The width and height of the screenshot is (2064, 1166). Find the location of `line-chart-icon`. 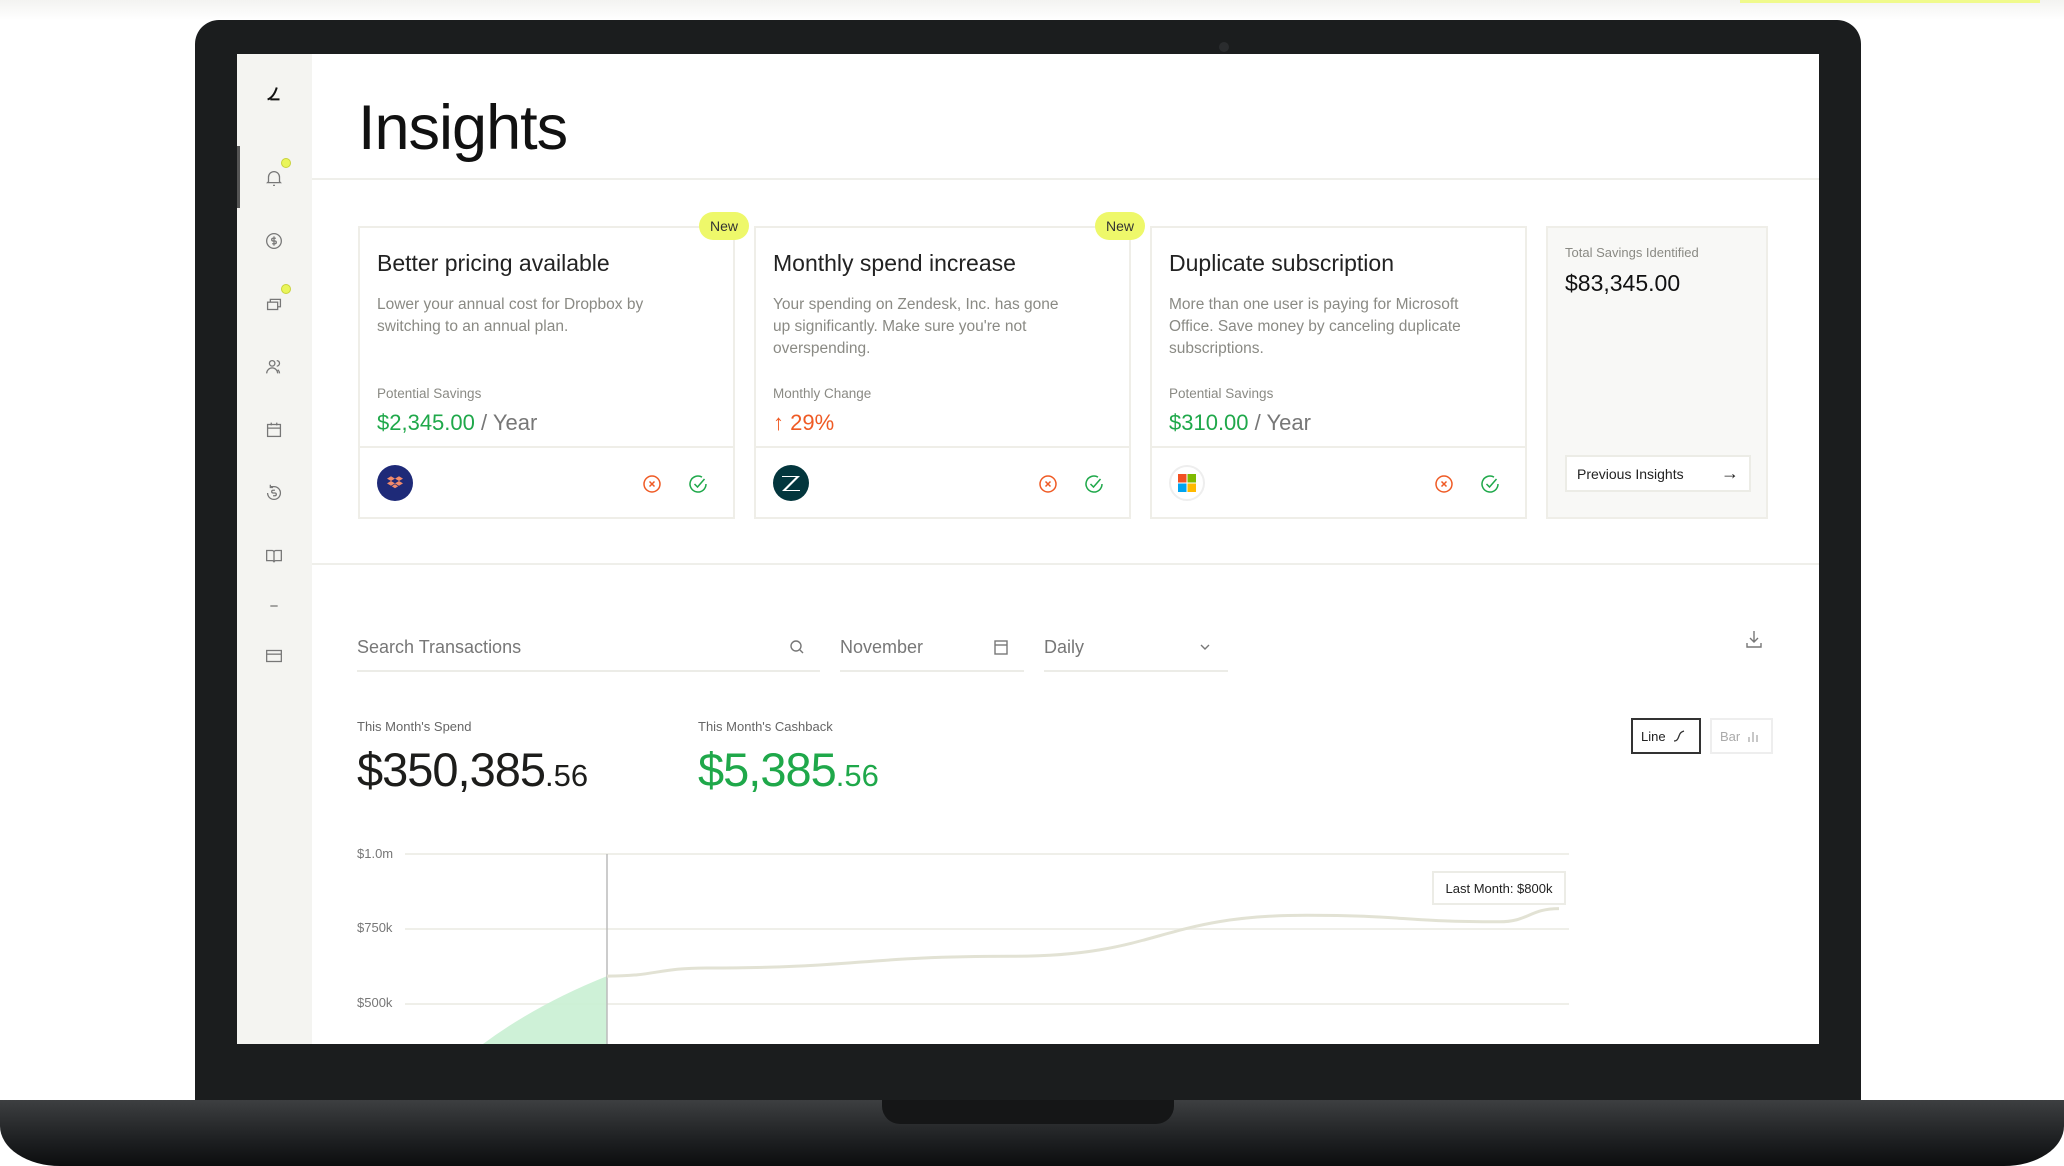

line-chart-icon is located at coordinates (1678, 736).